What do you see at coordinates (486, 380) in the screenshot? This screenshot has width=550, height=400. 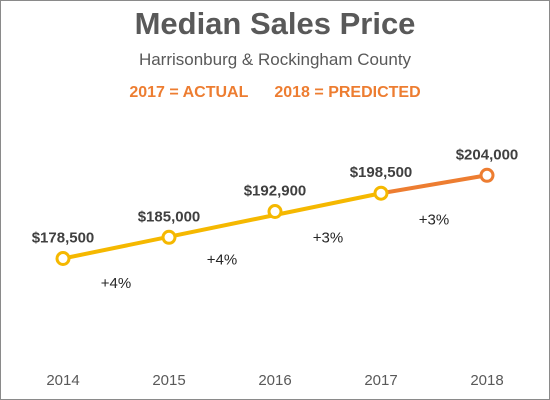 I see `x-tick-label: 2018` at bounding box center [486, 380].